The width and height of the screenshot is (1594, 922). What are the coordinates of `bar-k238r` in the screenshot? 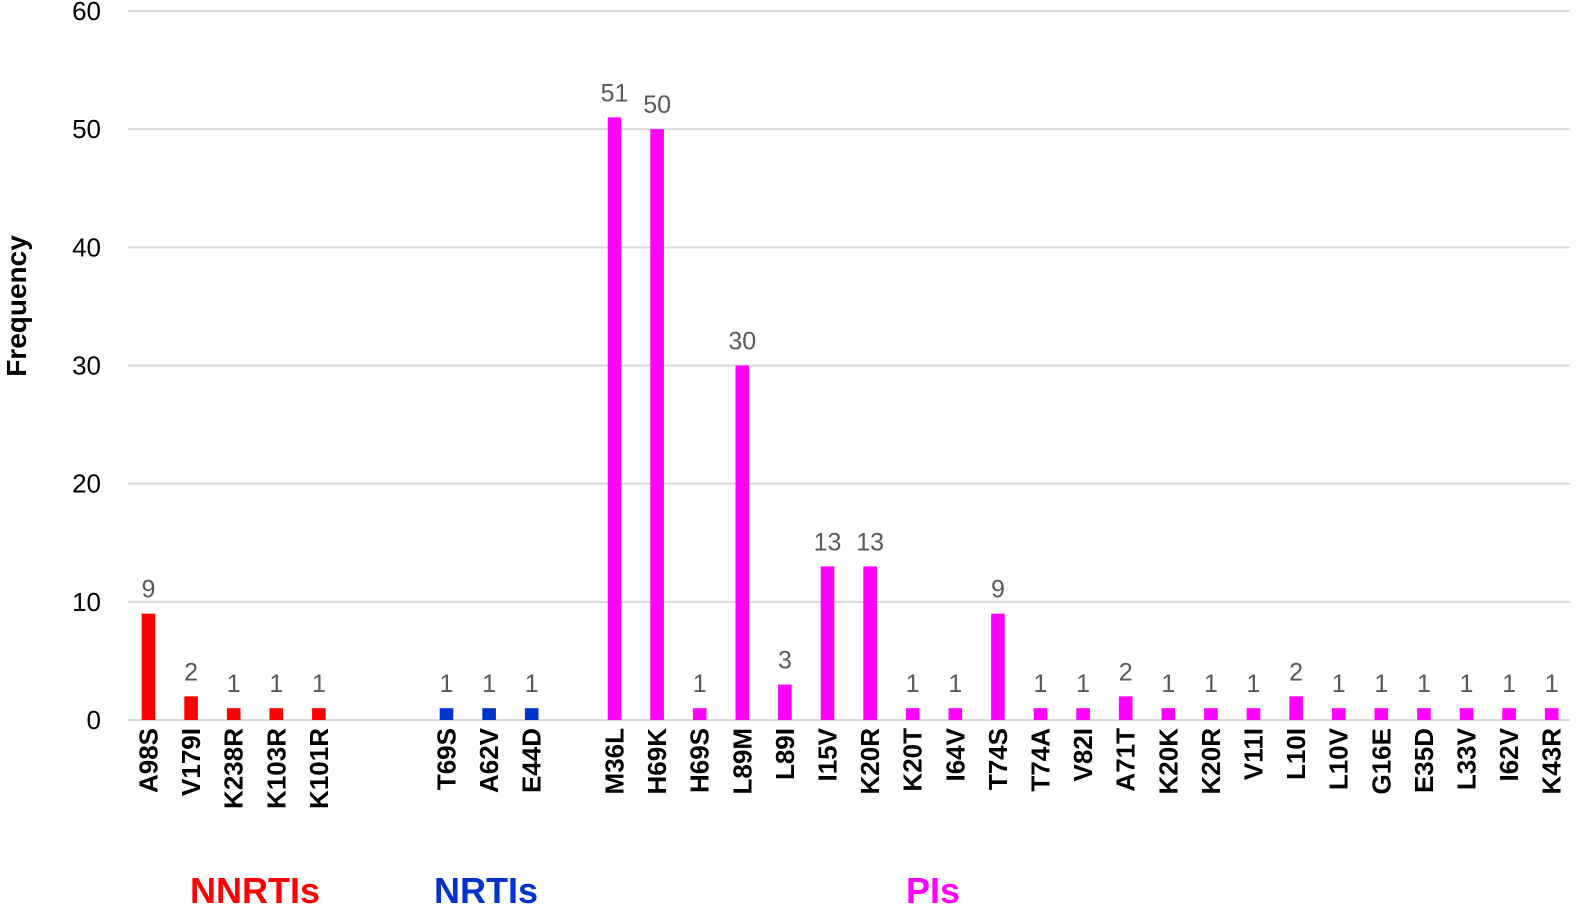 It's located at (233, 714).